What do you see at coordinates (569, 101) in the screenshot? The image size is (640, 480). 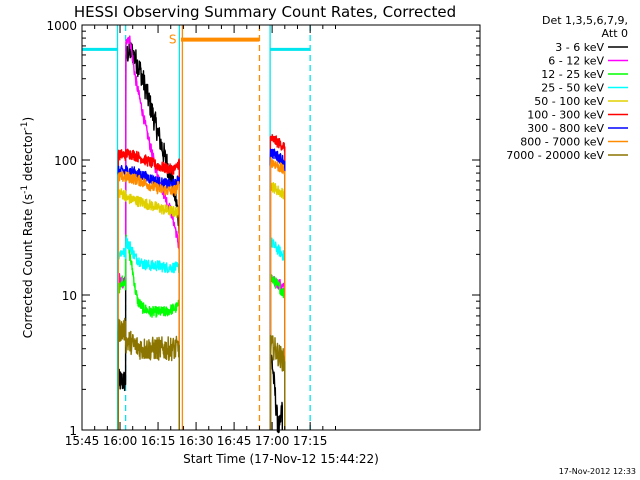 I see `legend-entry-label: 50 - 100 keV` at bounding box center [569, 101].